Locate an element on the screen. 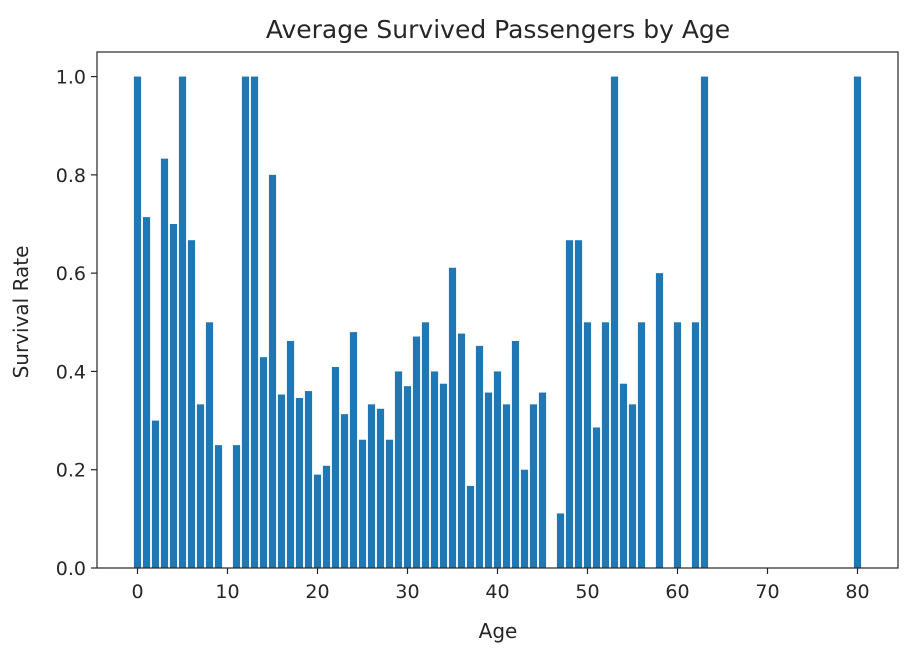 Image resolution: width=910 pixels, height=658 pixels. x-tick-label-40: 40 is located at coordinates (497, 592).